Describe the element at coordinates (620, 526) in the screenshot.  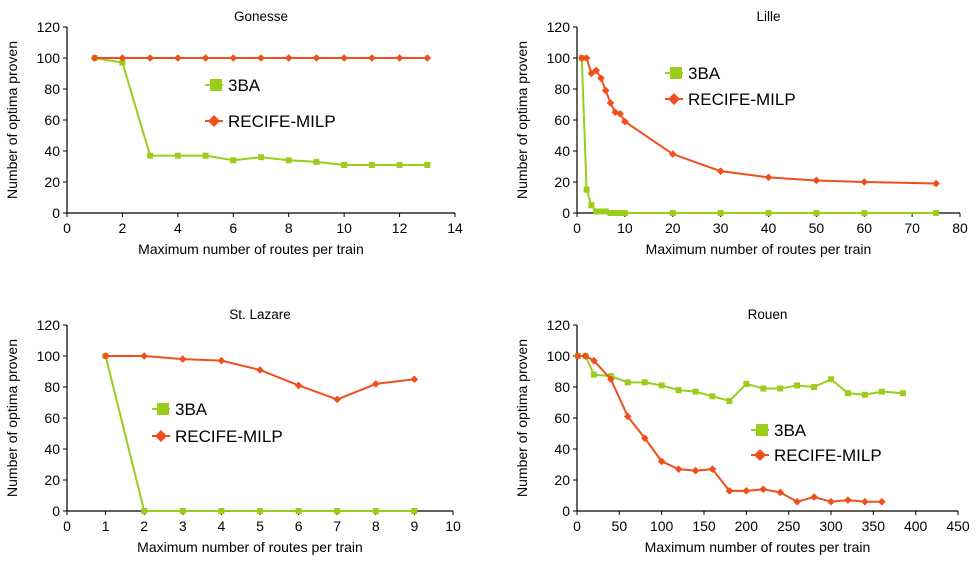
I see `x-tick-label: 50` at that location.